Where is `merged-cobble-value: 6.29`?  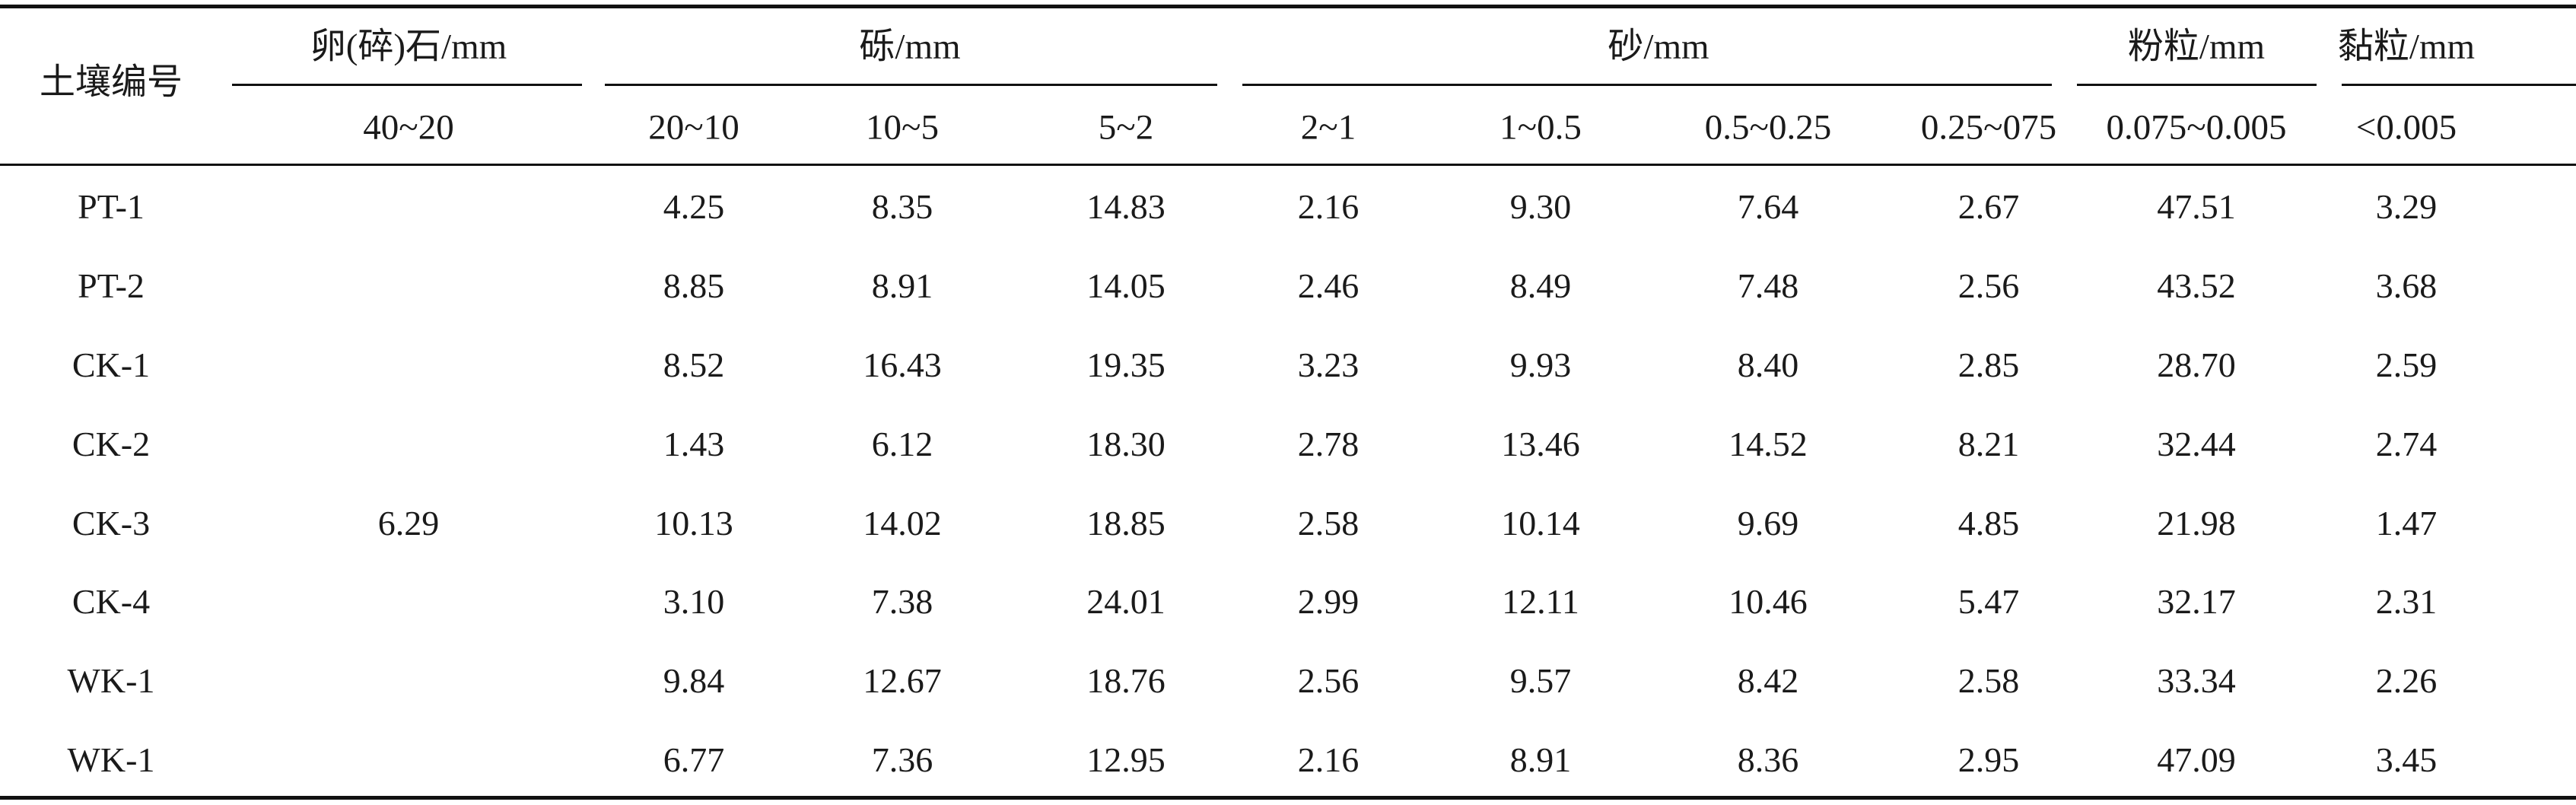
merged-cobble-value: 6.29 is located at coordinates (408, 523).